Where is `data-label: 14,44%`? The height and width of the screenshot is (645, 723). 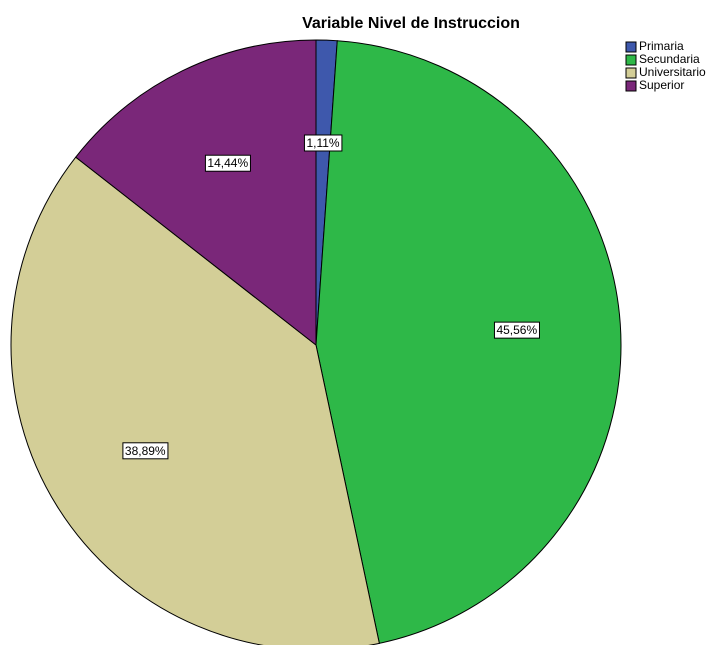
data-label: 14,44% is located at coordinates (227, 163).